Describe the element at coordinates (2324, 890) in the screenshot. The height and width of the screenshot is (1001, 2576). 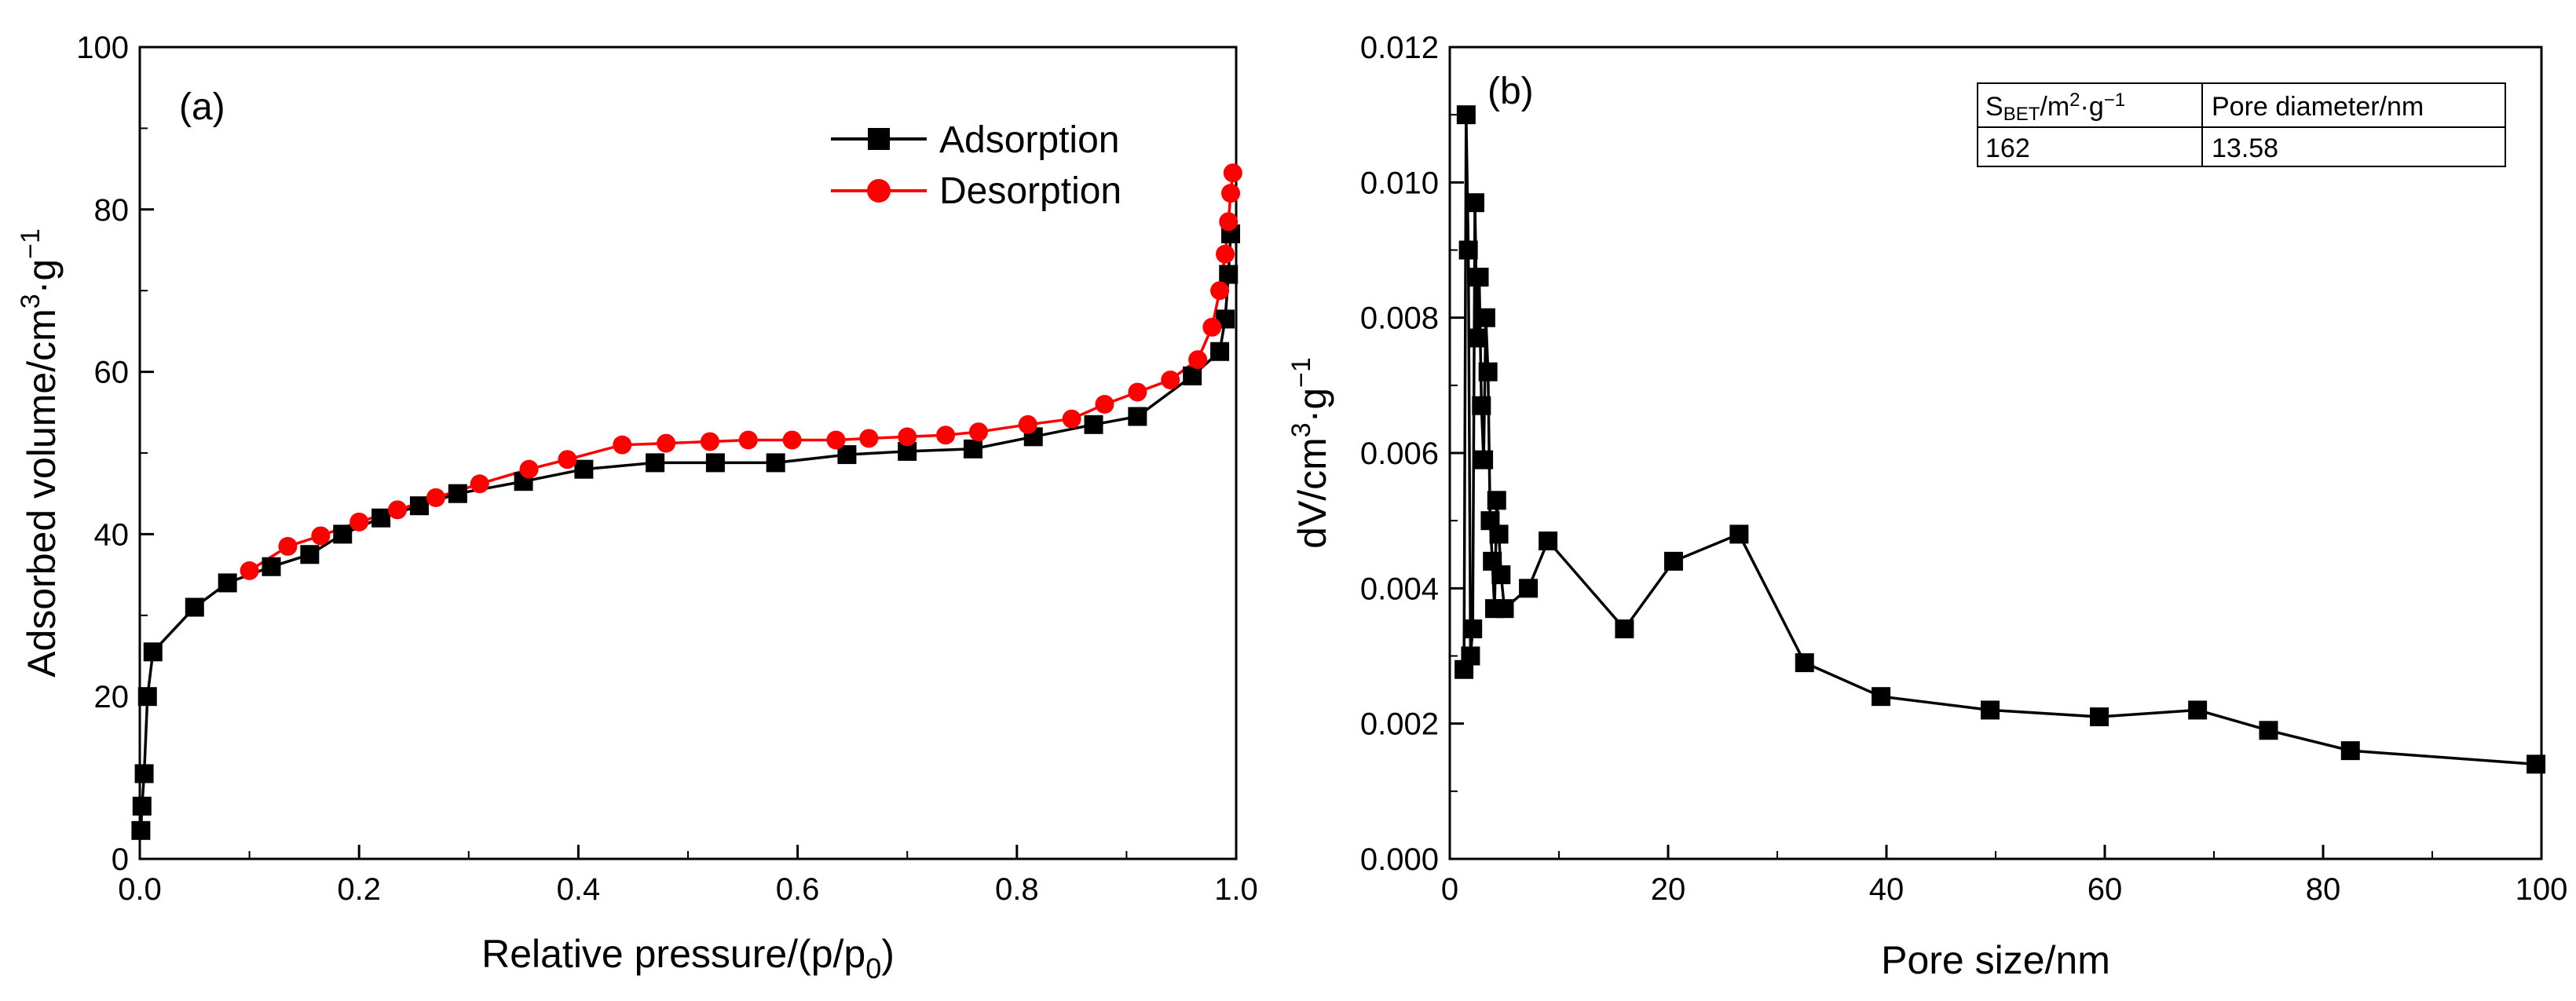
I see `x-tick-label: 80` at that location.